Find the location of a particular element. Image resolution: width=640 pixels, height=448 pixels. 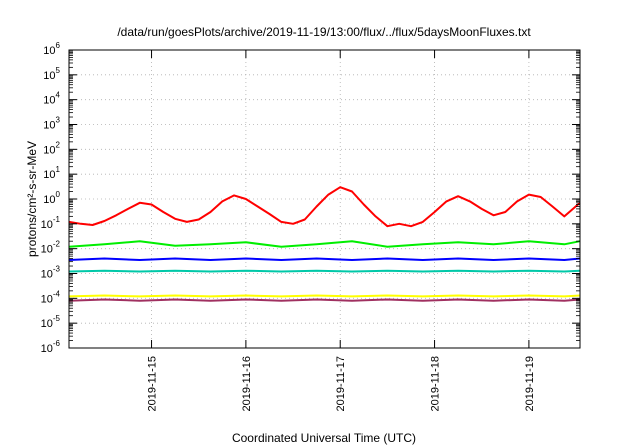

y-tick-label: 10⁻¹ is located at coordinates (51, 223).